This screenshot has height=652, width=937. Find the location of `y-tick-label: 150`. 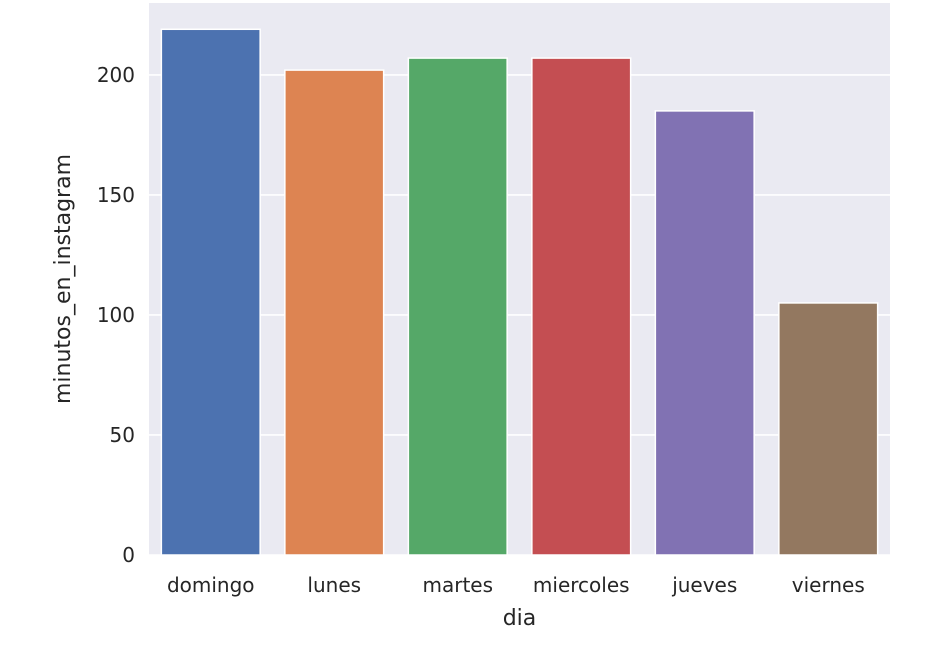

y-tick-label: 150 is located at coordinates (116, 195).